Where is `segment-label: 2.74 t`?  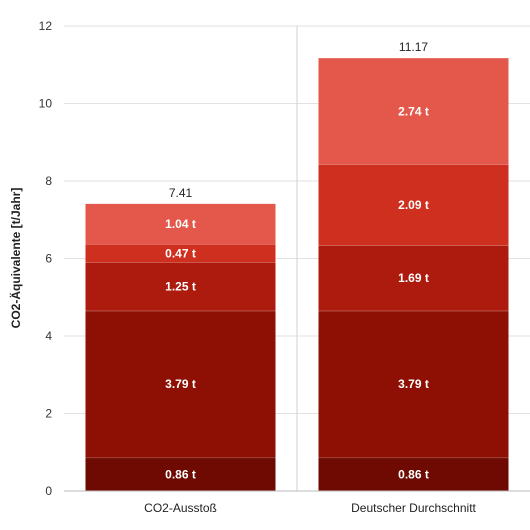
segment-label: 2.74 t is located at coordinates (413, 111).